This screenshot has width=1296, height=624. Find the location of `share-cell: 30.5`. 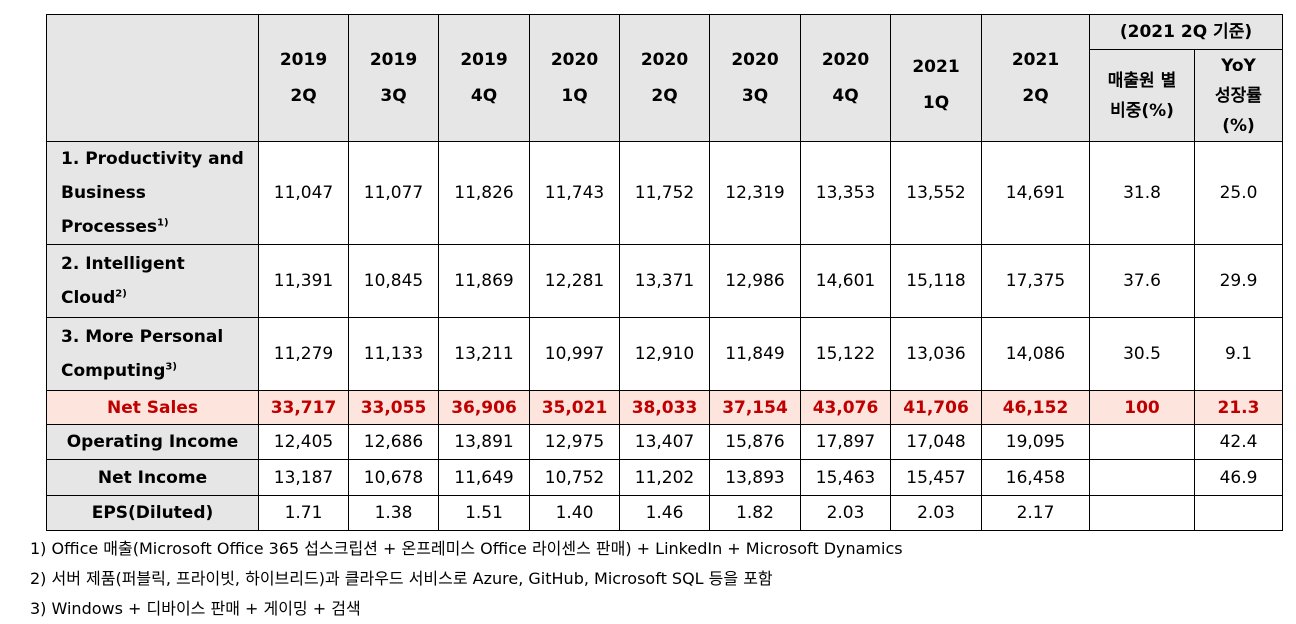

share-cell: 30.5 is located at coordinates (1142, 354).